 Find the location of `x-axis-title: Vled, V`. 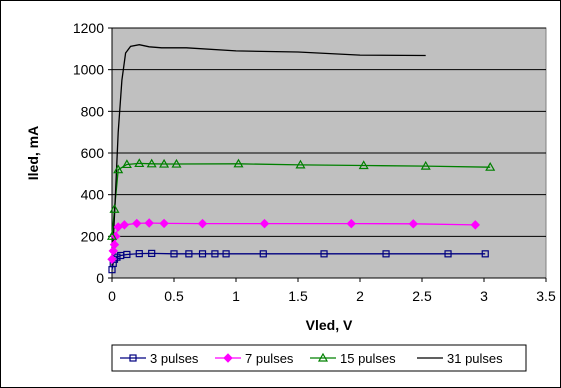

x-axis-title: Vled, V is located at coordinates (329, 325).